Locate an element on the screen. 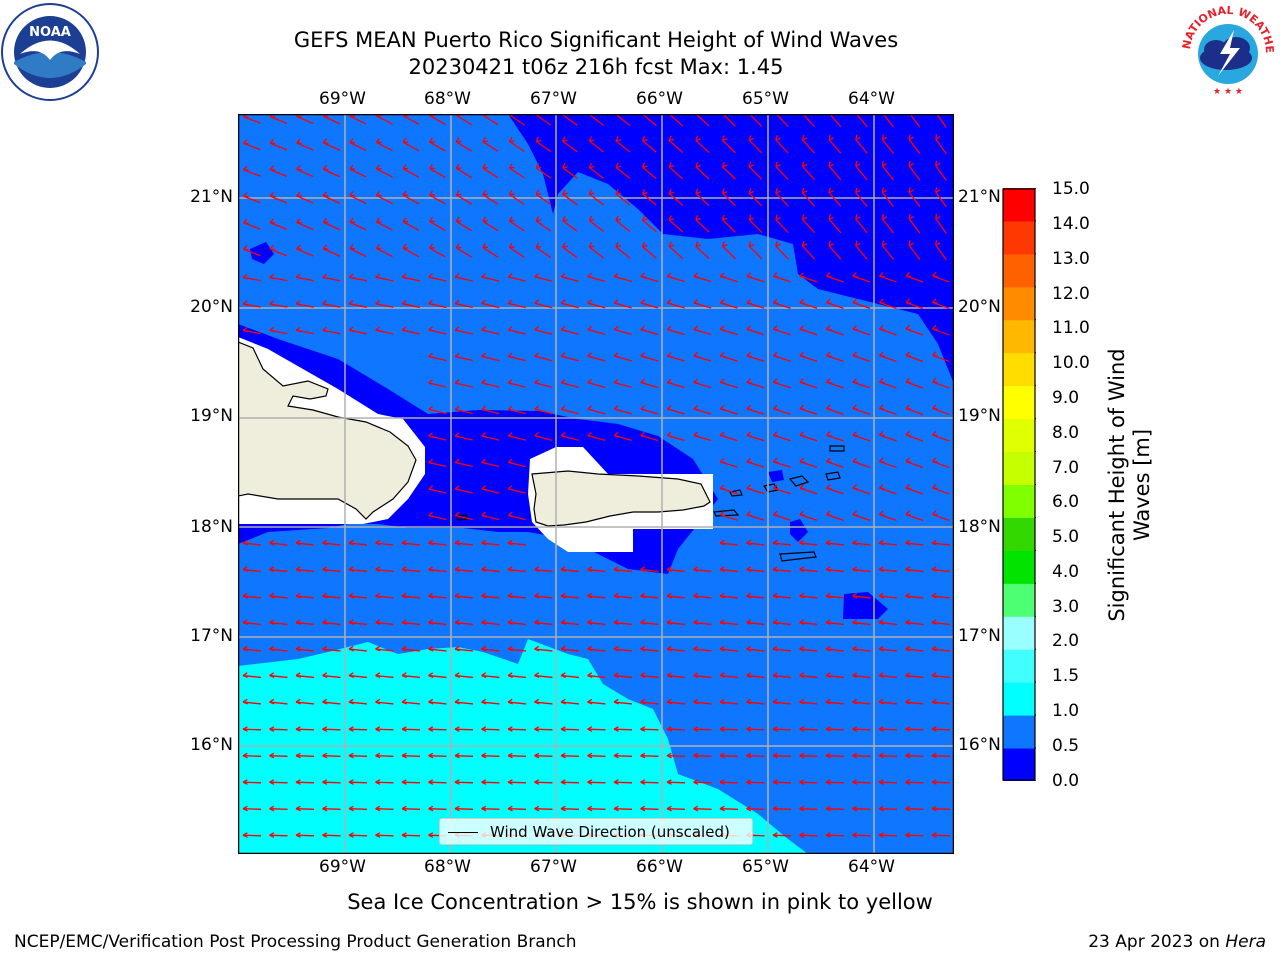  lon-label-bottom: 65°W is located at coordinates (765, 867).